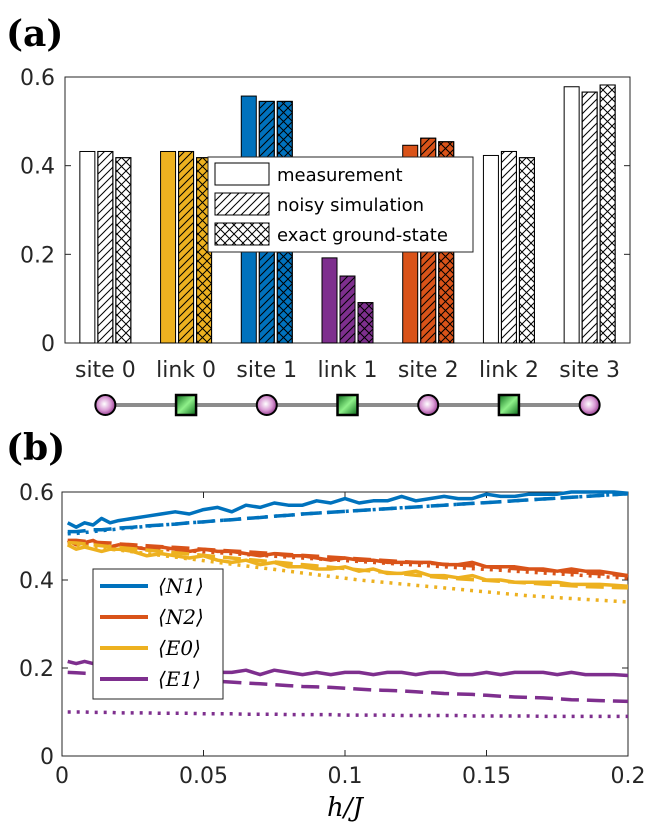 This screenshot has height=829, width=650. I want to click on legend-swatch-measurement, so click(242, 174).